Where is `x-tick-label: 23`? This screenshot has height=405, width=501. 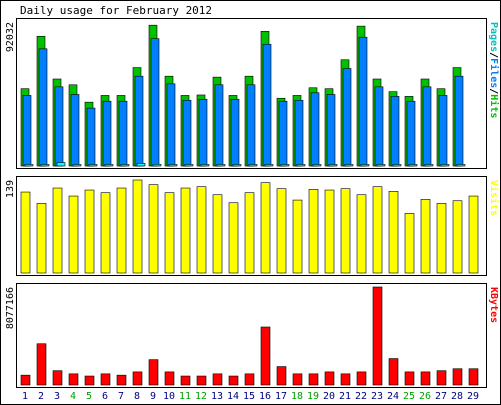 x-tick-label: 23 is located at coordinates (377, 396).